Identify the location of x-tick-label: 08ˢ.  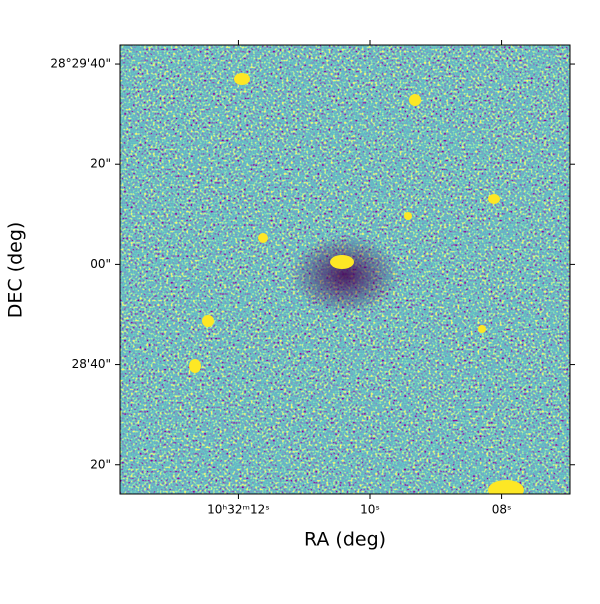
(502, 510).